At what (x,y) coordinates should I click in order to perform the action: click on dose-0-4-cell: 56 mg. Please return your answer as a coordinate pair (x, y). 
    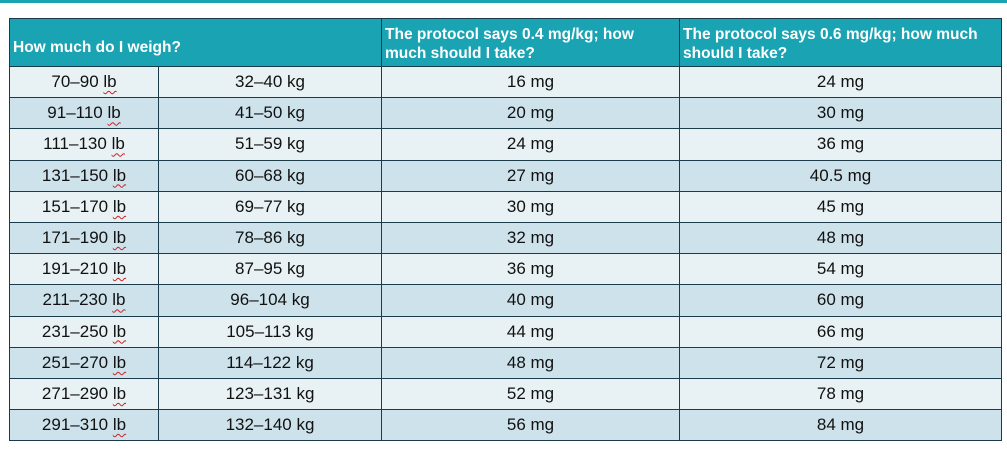
    Looking at the image, I should click on (531, 425).